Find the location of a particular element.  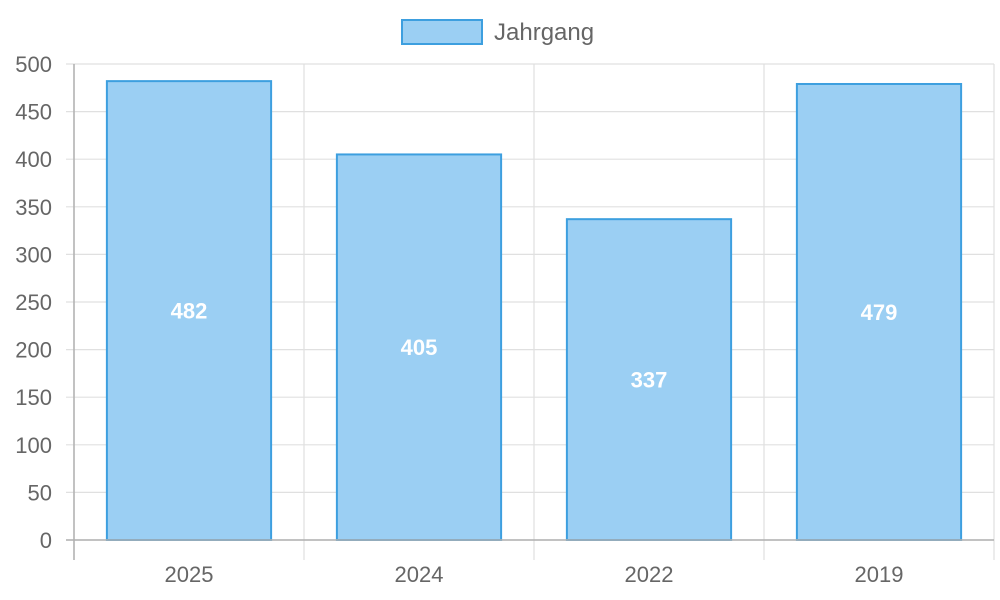

y-tick-label: 200 is located at coordinates (33, 350).